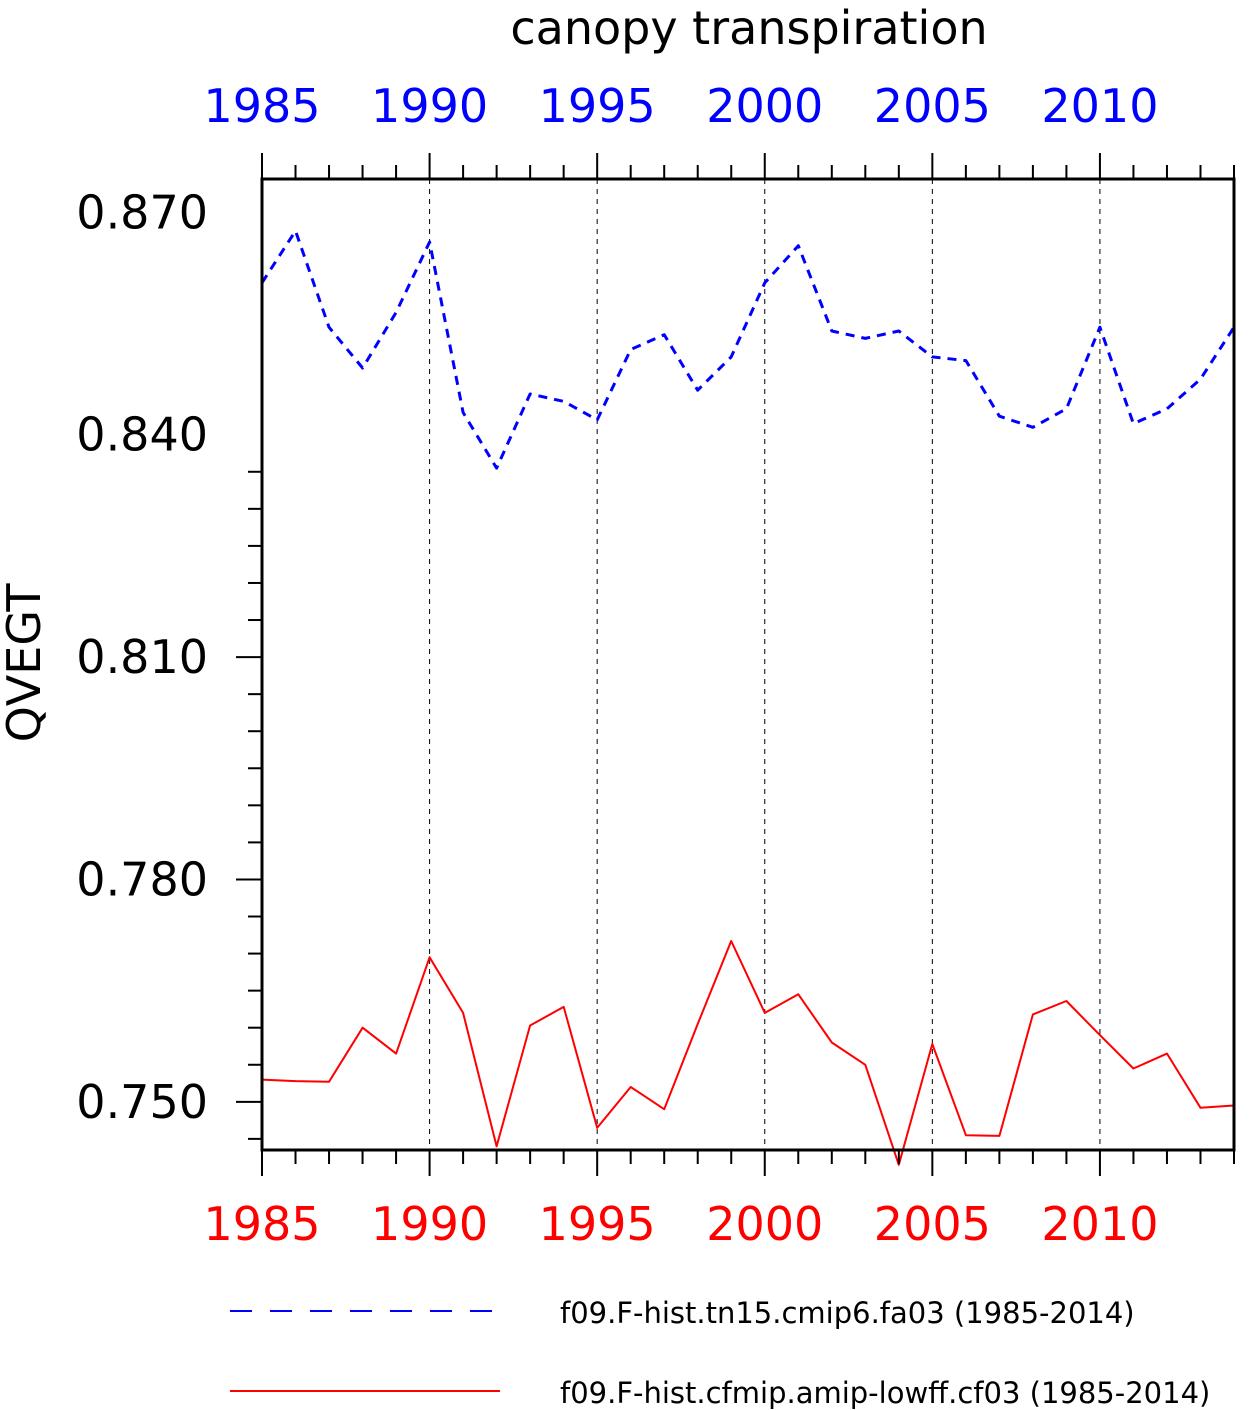 Image resolution: width=1256 pixels, height=1410 pixels. Describe the element at coordinates (142, 879) in the screenshot. I see `y-tick-label-0.780: 0.780` at that location.